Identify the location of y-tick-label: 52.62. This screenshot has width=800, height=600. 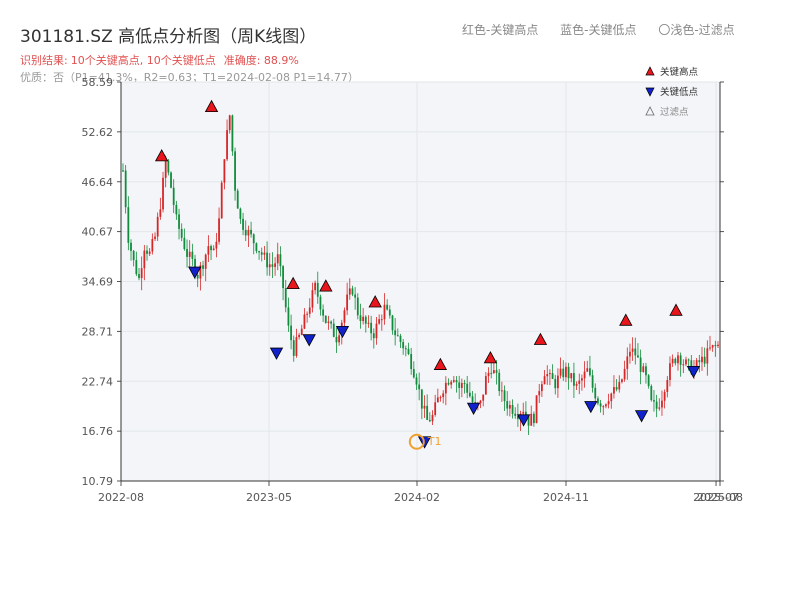
(98, 132).